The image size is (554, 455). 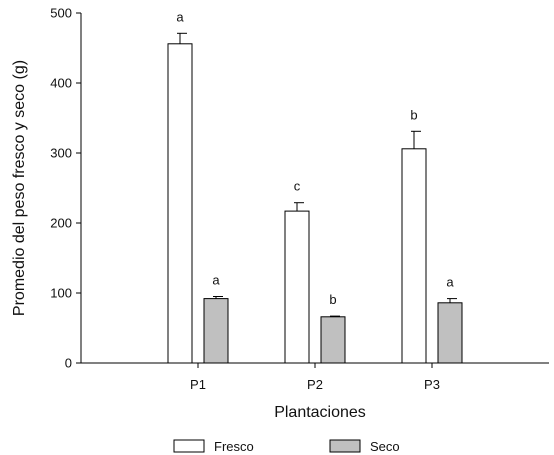 I want to click on x-tick-label: P3, so click(x=432, y=384).